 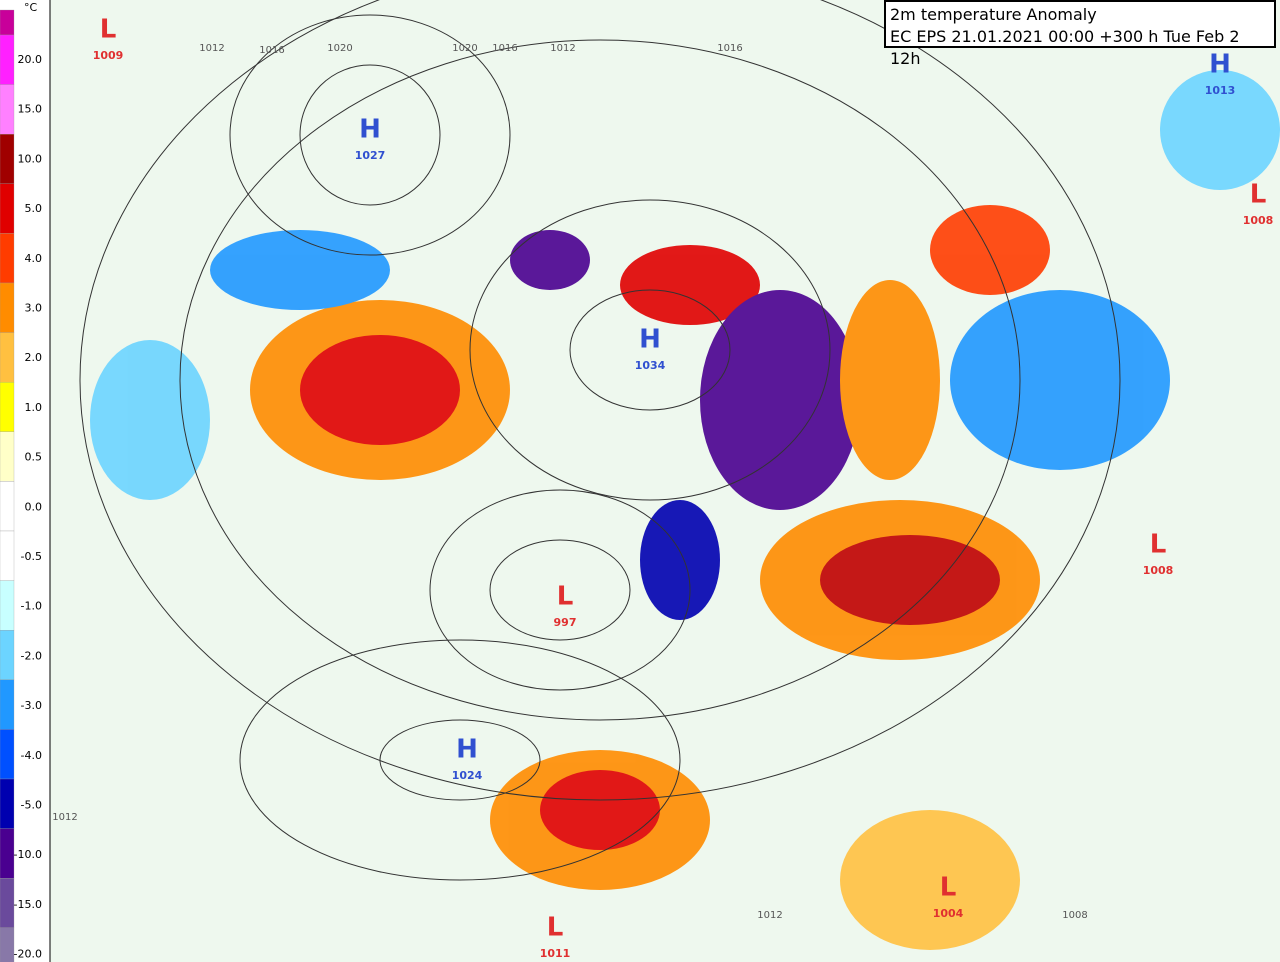 I want to click on legend-label: -0.5, so click(x=31, y=556).